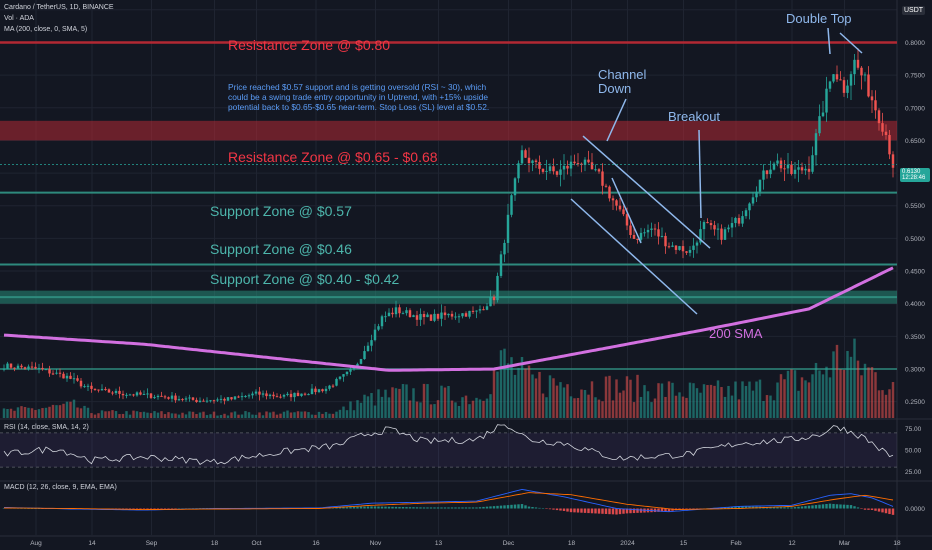 Image resolution: width=932 pixels, height=550 pixels. Describe the element at coordinates (684, 543) in the screenshot. I see `time-tick-label: 15` at that location.